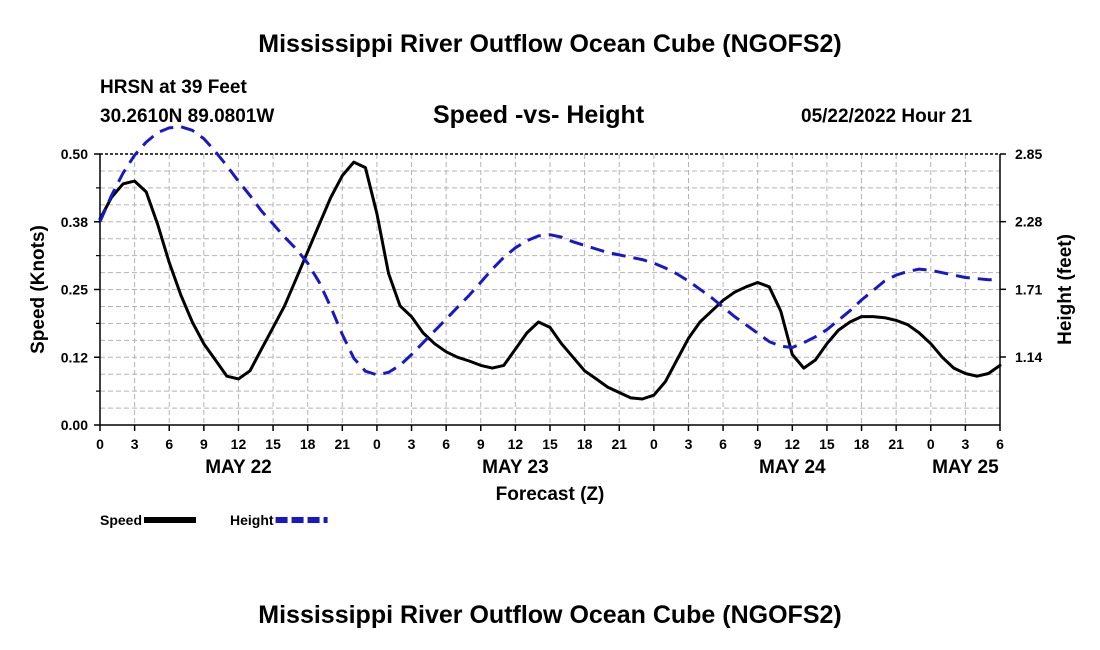 The height and width of the screenshot is (650, 1100). I want to click on date-label: MAY 24, so click(792, 467).